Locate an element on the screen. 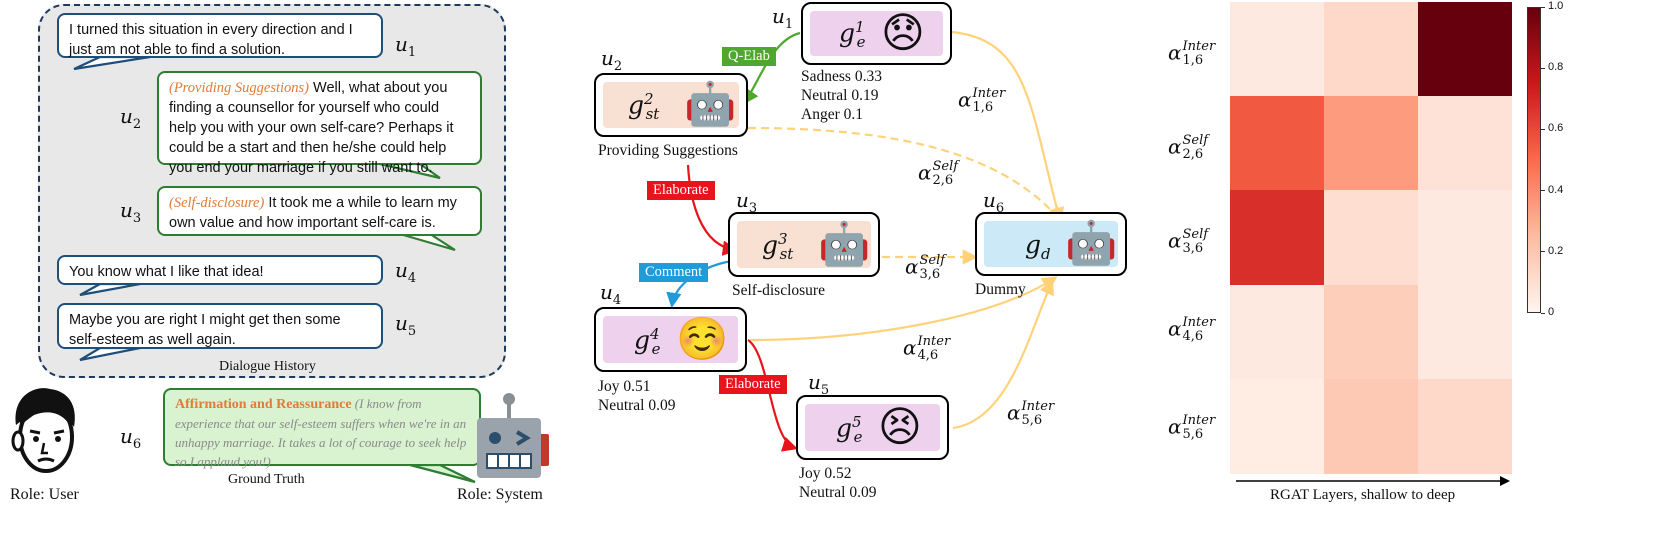 This screenshot has height=547, width=1661. heatmap-cell-r2-c2 is located at coordinates (1371, 144).